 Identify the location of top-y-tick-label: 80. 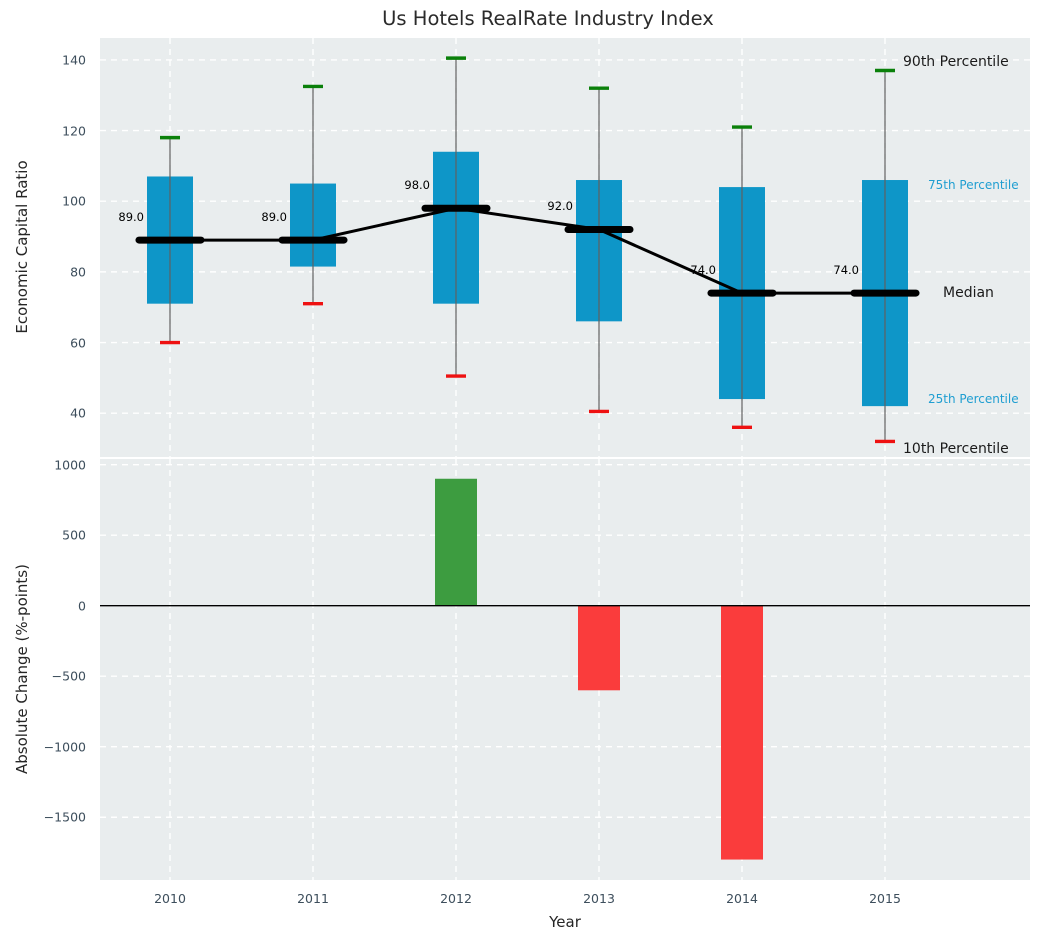
(78, 272).